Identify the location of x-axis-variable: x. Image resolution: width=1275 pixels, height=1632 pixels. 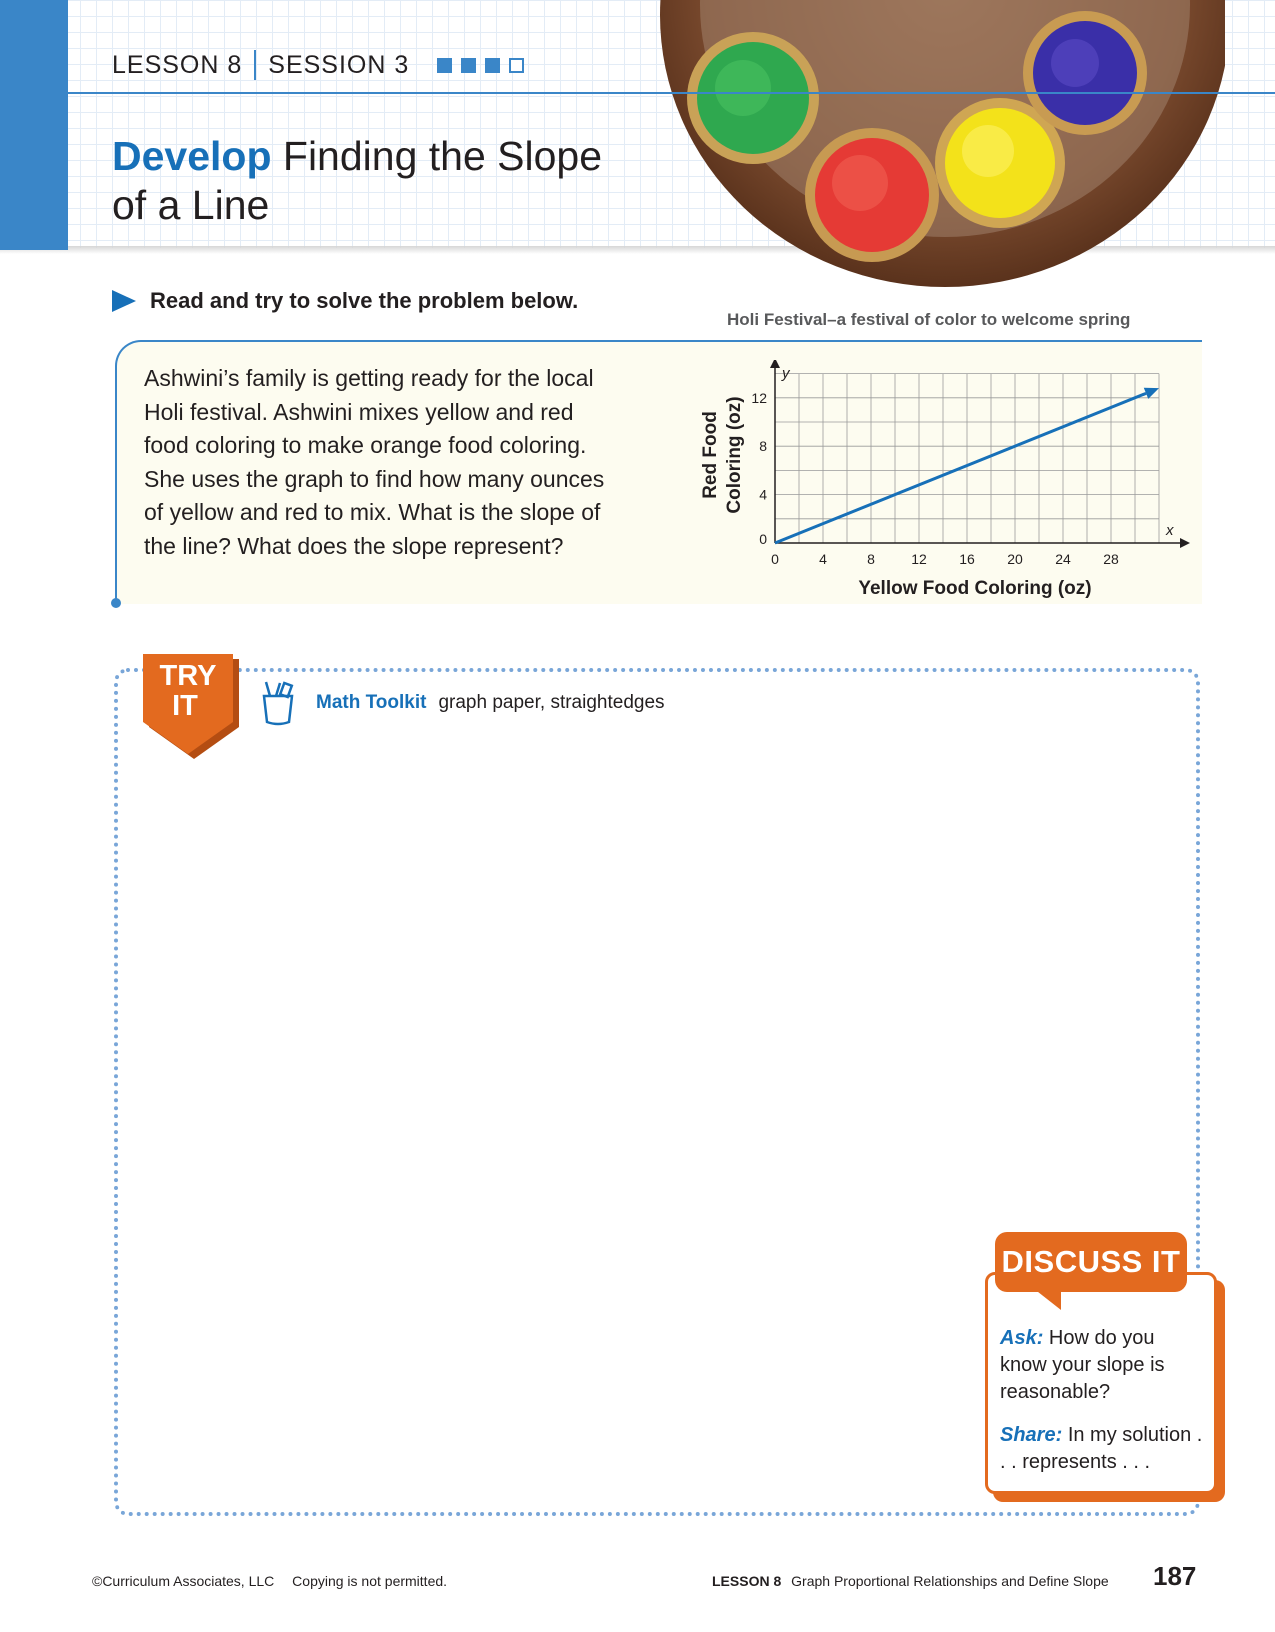
(1169, 530).